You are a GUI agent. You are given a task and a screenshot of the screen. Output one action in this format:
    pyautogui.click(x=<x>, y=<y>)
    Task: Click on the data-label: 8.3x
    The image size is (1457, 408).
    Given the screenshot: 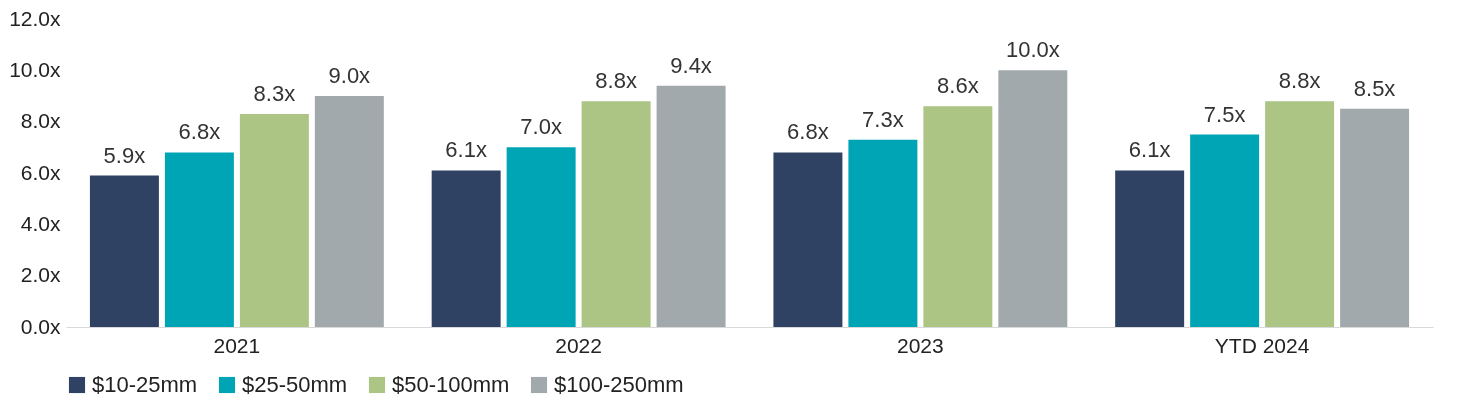 What is the action you would take?
    pyautogui.click(x=274, y=93)
    